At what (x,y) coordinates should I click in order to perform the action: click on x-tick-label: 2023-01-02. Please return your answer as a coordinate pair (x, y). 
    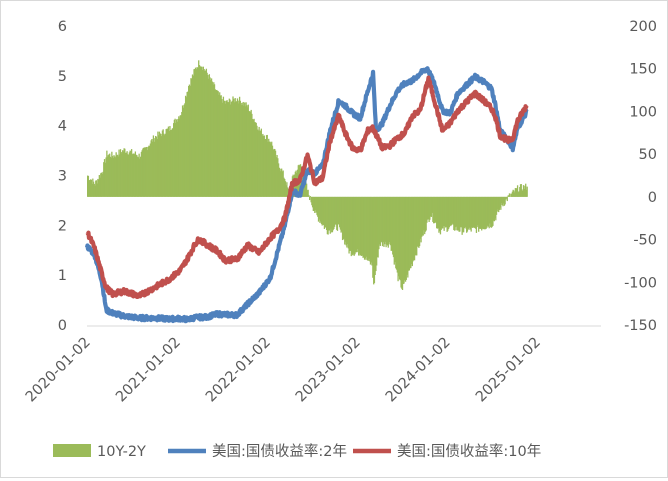
    Looking at the image, I should click on (328, 370).